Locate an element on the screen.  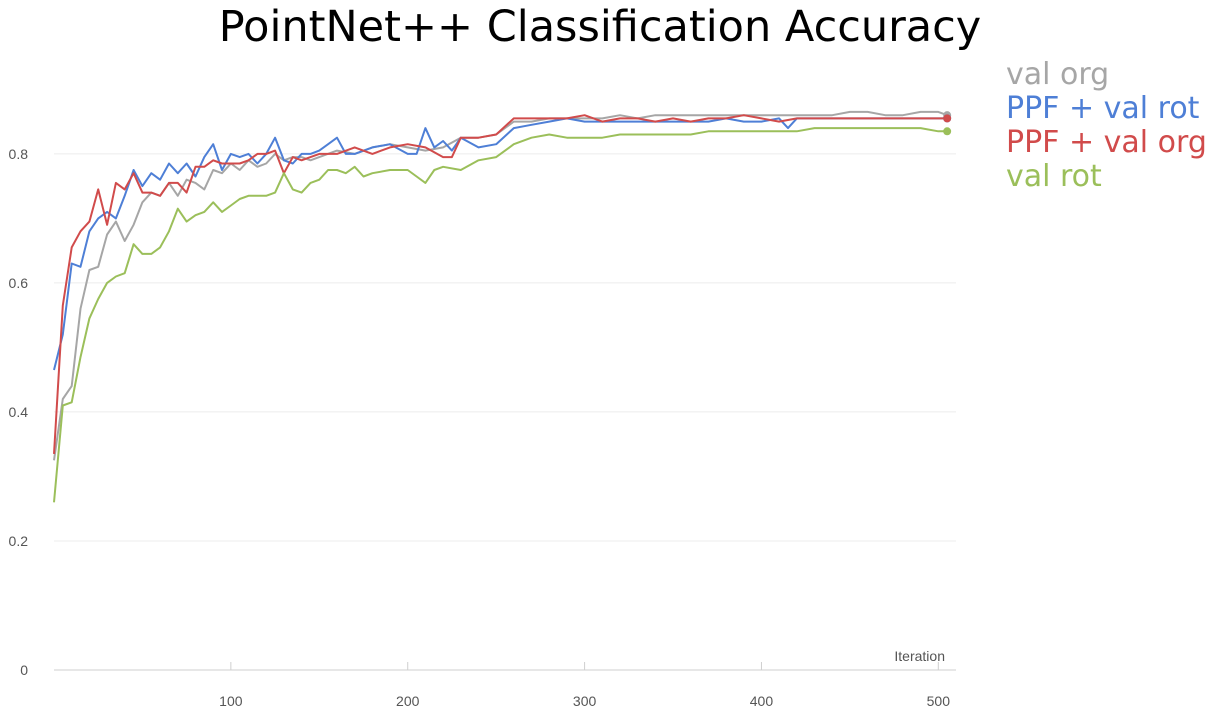
legend-entry: PPF + val org is located at coordinates (1106, 142).